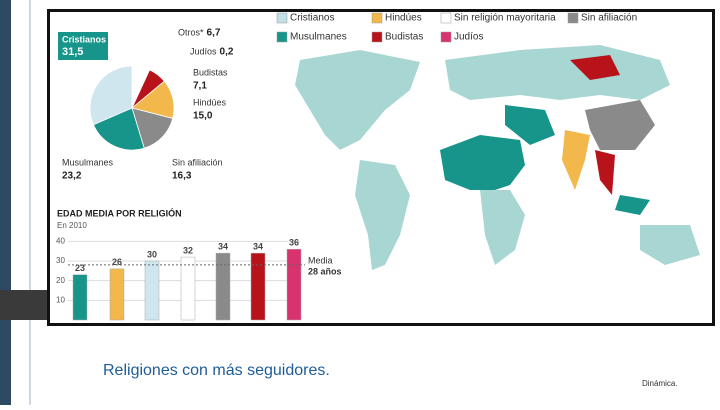  I want to click on legend-label: Sin religión mayoritaria, so click(505, 18).